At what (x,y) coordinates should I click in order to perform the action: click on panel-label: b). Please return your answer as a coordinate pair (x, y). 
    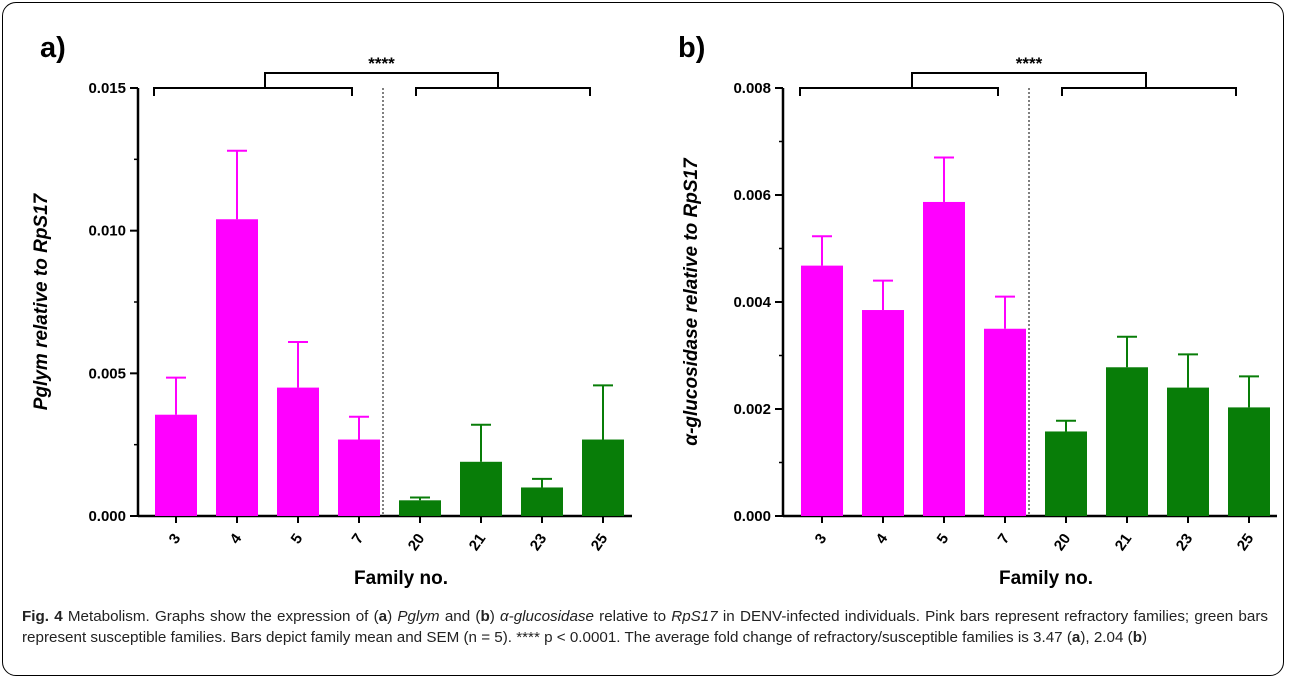
    Looking at the image, I should click on (691, 48).